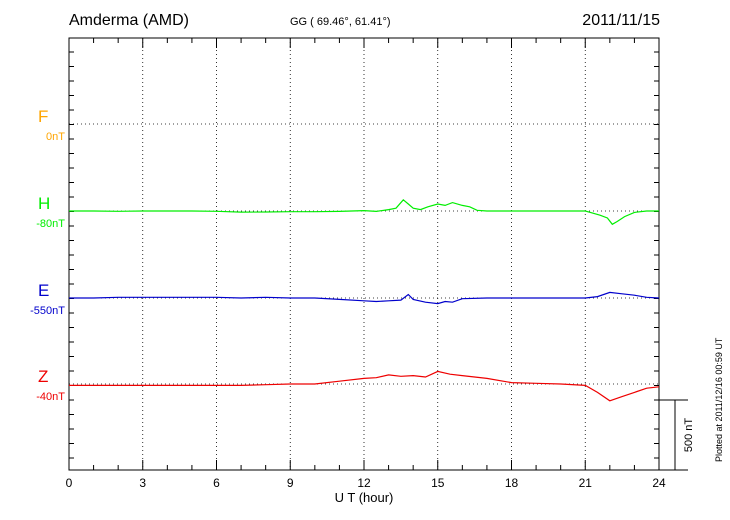 The width and height of the screenshot is (730, 520). Describe the element at coordinates (50, 224) in the screenshot. I see `component-baseline-h: -80nT` at that location.